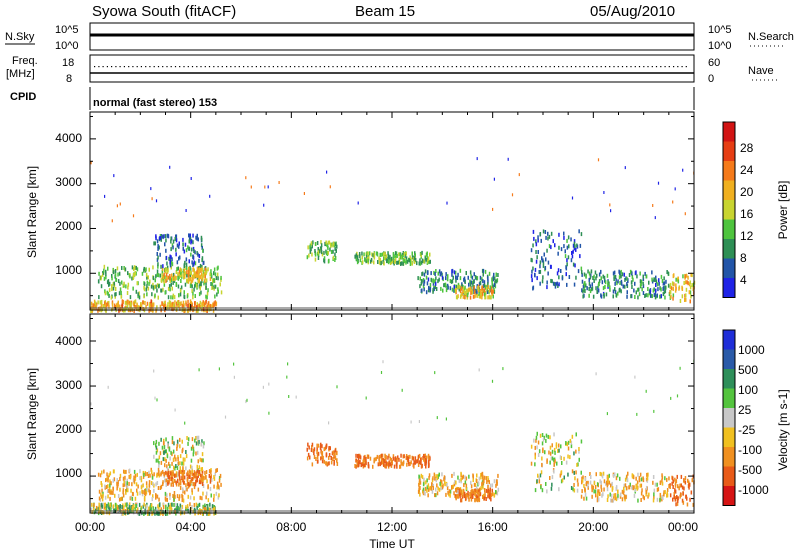  I want to click on station-title: Syowa South (fitACF), so click(164, 11).